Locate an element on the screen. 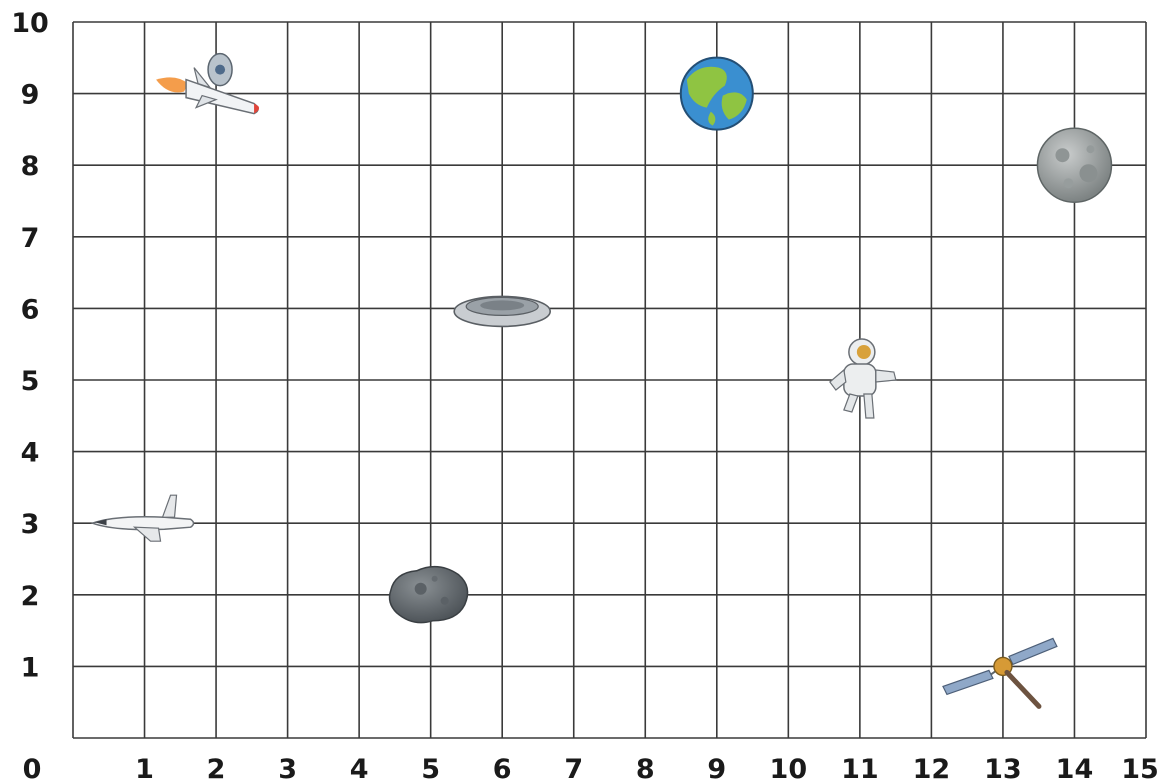  x-tick-label: 14 is located at coordinates (1075, 767).